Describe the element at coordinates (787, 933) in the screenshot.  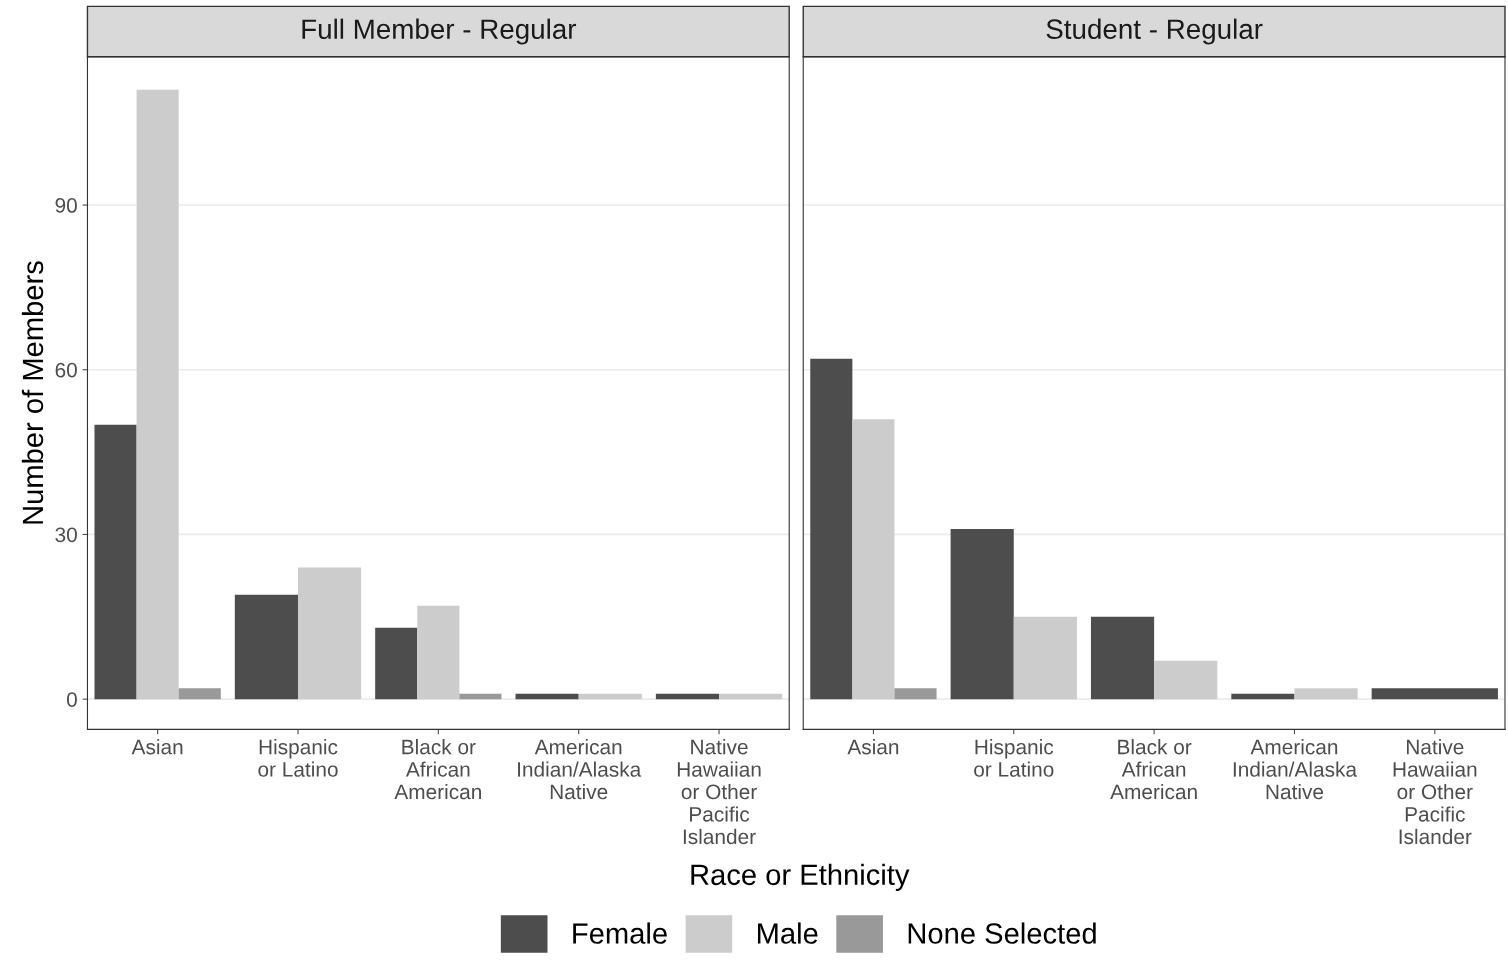
I see `legend-label: Male` at that location.